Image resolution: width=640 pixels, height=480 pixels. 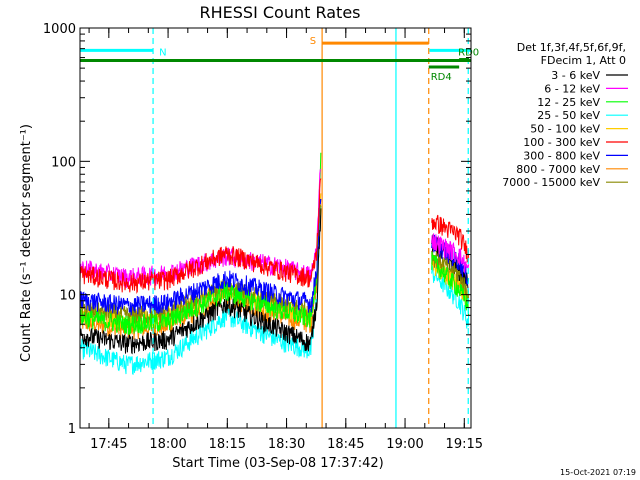 I want to click on legend-entry-label-3: 12 - 25 keV, so click(x=568, y=102).